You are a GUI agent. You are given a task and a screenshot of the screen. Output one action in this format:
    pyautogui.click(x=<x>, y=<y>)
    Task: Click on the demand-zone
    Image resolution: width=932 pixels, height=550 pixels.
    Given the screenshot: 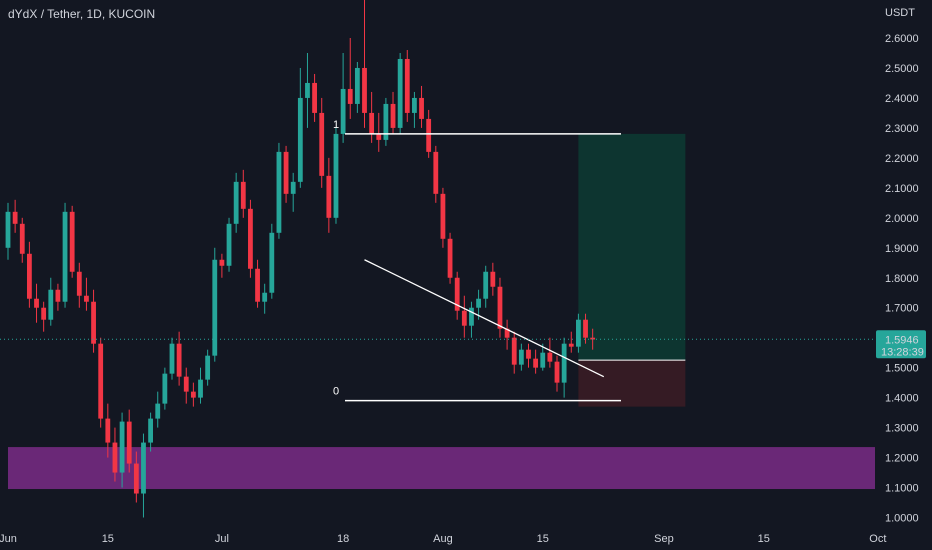 What is the action you would take?
    pyautogui.click(x=441, y=468)
    